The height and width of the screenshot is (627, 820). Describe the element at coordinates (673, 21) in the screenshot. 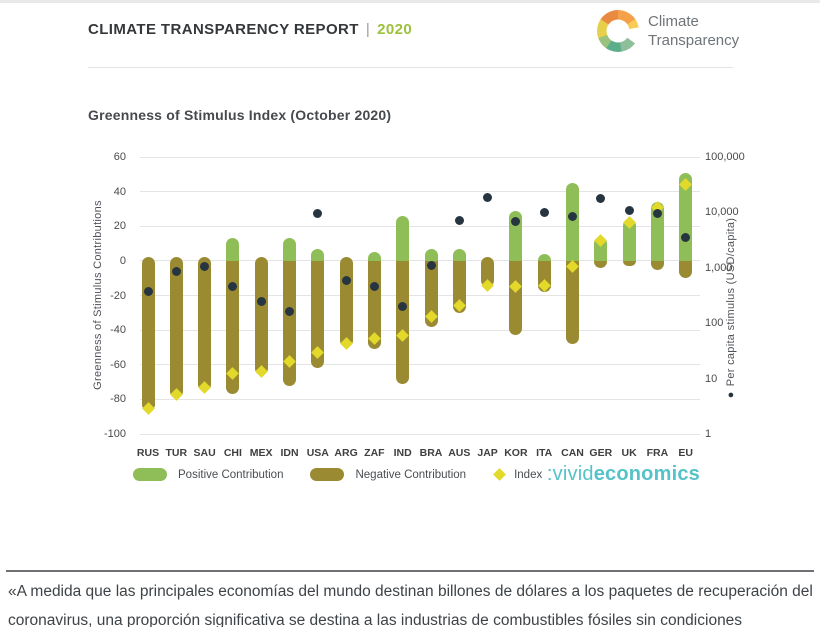

I see `logo-line1: Climate` at that location.